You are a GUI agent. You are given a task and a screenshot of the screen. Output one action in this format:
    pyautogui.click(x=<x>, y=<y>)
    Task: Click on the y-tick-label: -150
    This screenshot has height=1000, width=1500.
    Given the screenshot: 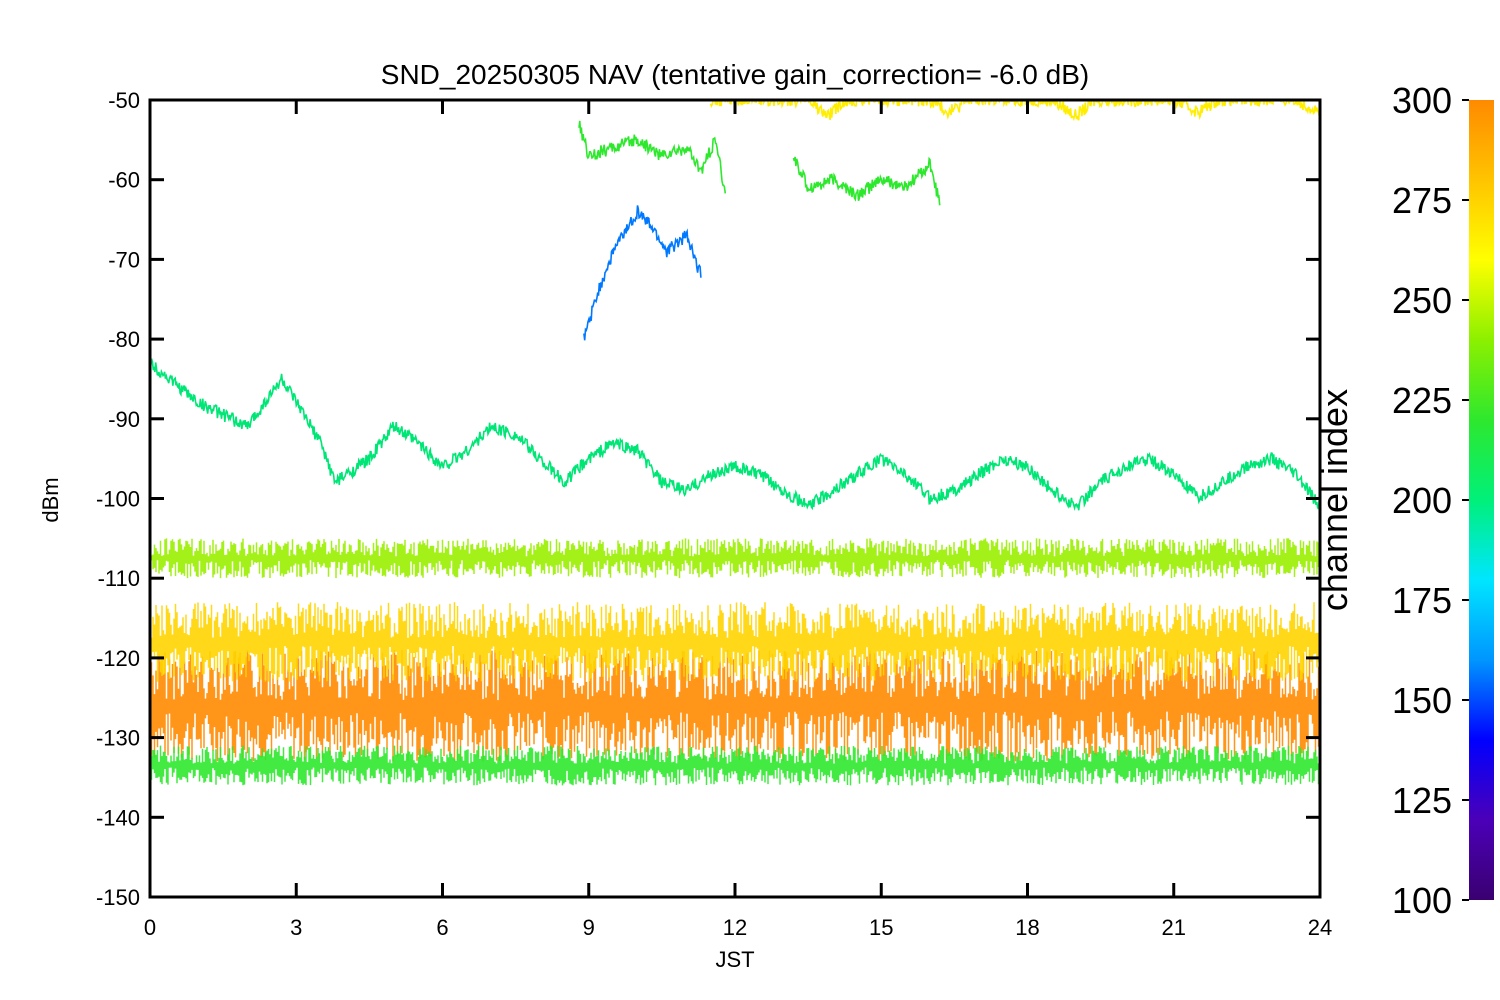 What is the action you would take?
    pyautogui.click(x=118, y=897)
    